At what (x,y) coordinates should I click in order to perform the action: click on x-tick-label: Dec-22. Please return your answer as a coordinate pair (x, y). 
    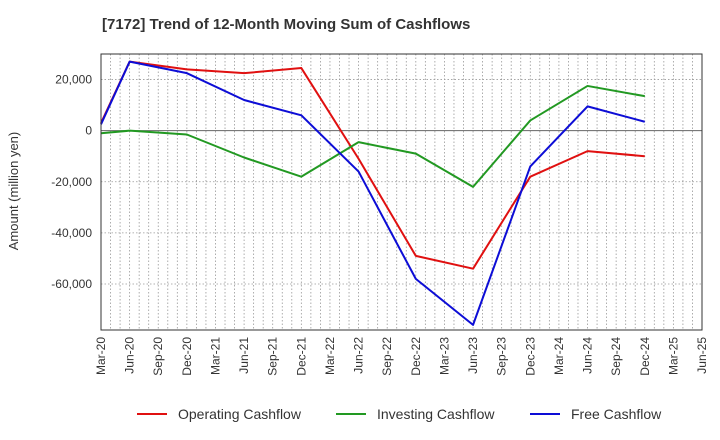
    Looking at the image, I should click on (416, 356).